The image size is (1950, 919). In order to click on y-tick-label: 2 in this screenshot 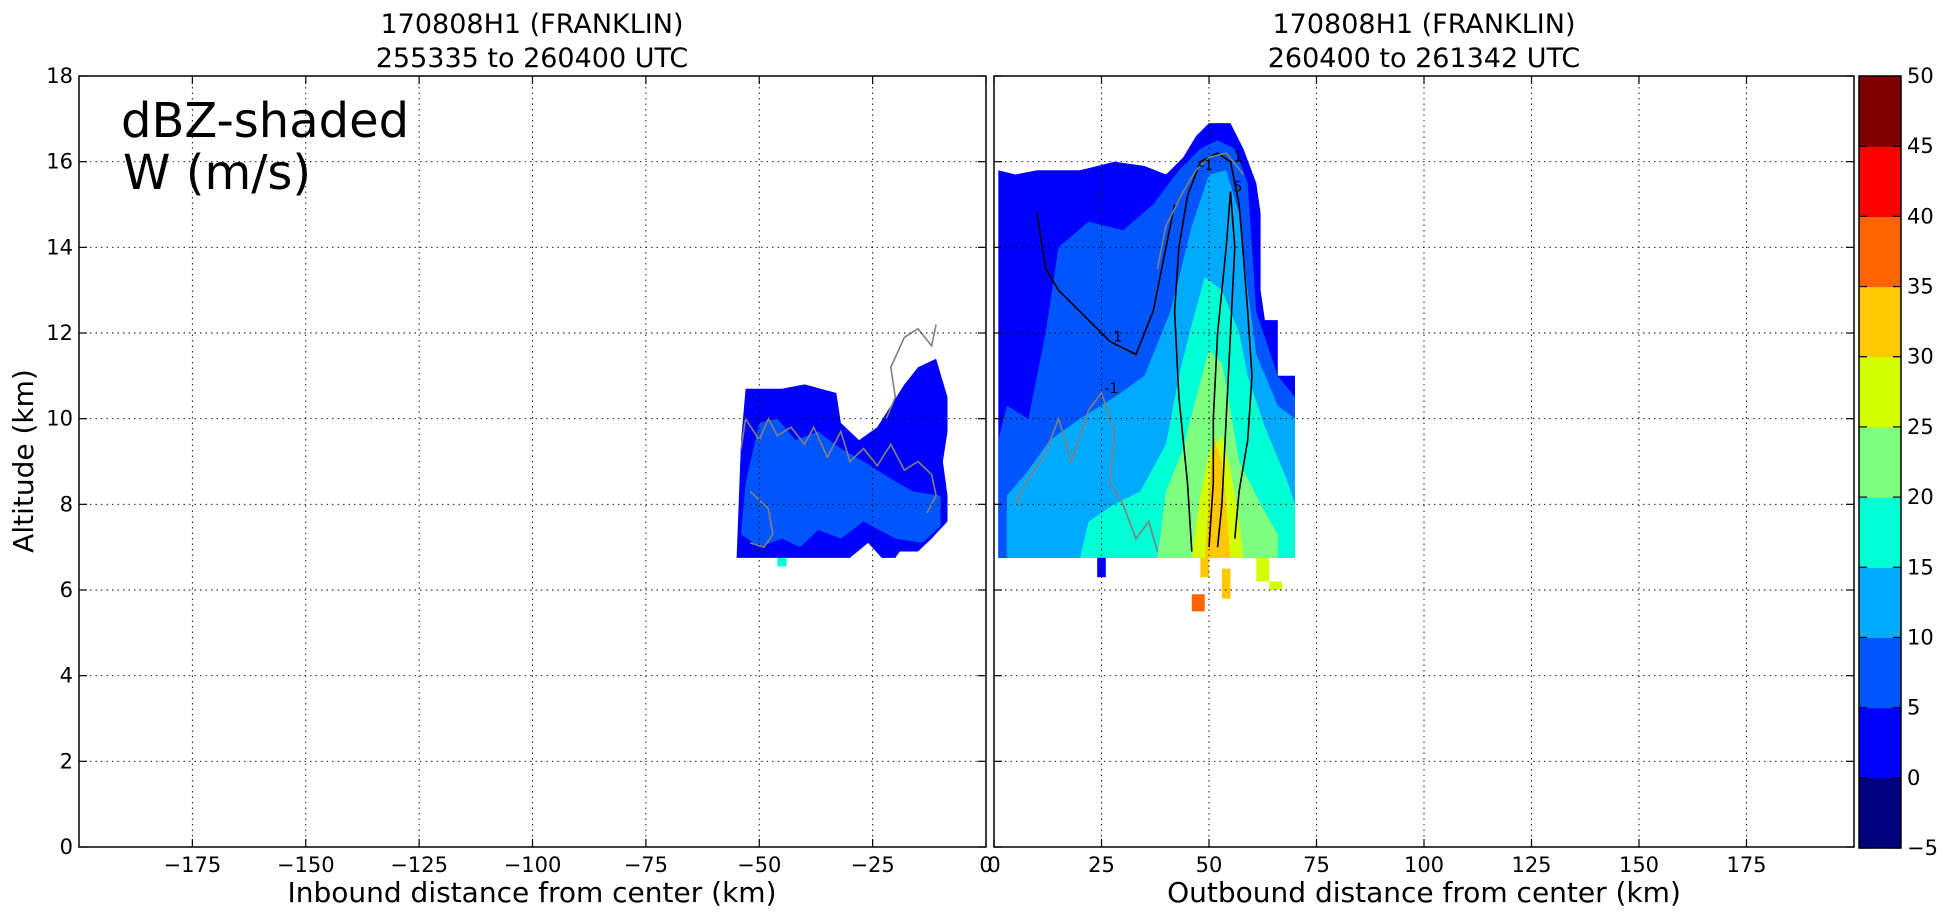, I will do `click(66, 761)`.